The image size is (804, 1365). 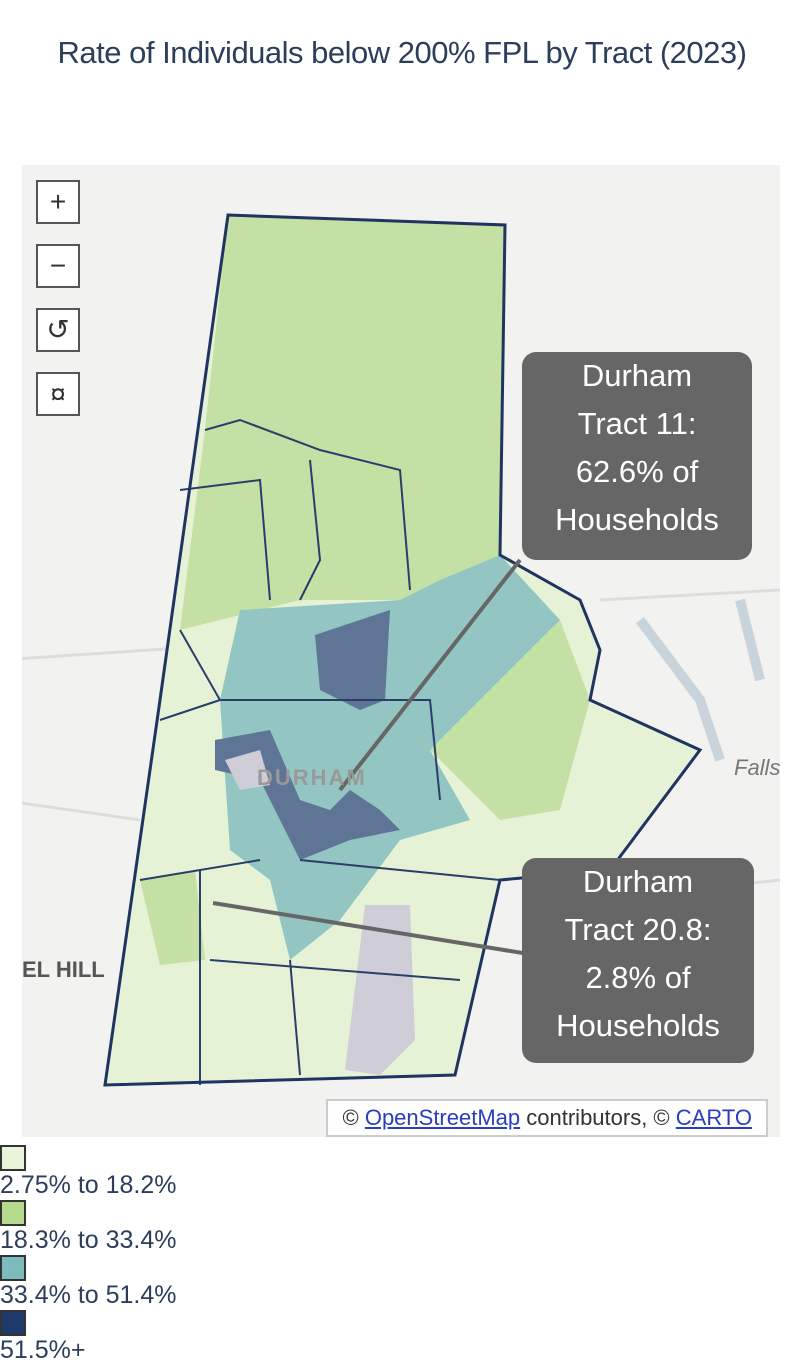 I want to click on attribution: © OpenStreetMap contributors, © CARTO, so click(x=547, y=1118).